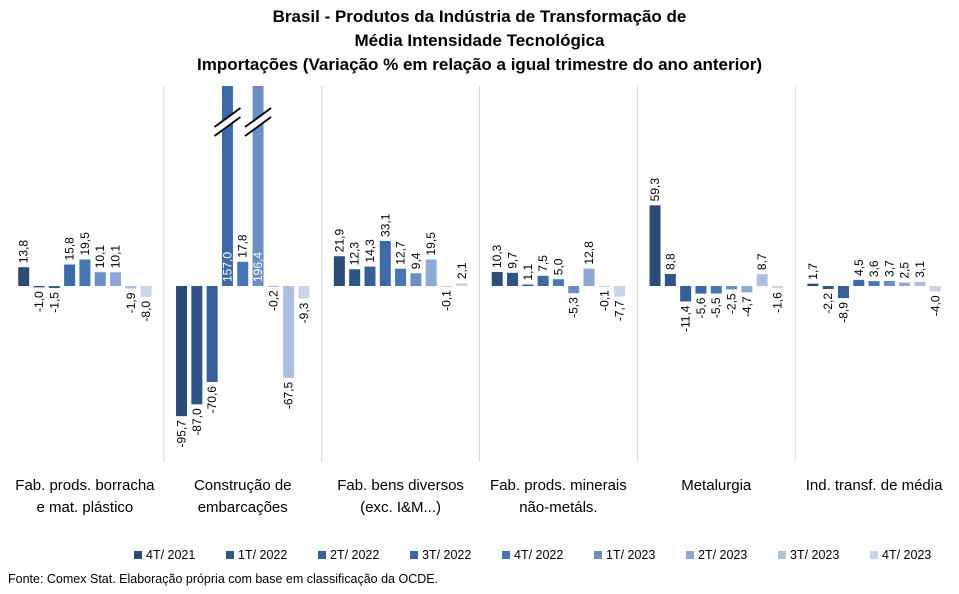 This screenshot has height=594, width=959. What do you see at coordinates (716, 485) in the screenshot?
I see `category-label: Metalurgia` at bounding box center [716, 485].